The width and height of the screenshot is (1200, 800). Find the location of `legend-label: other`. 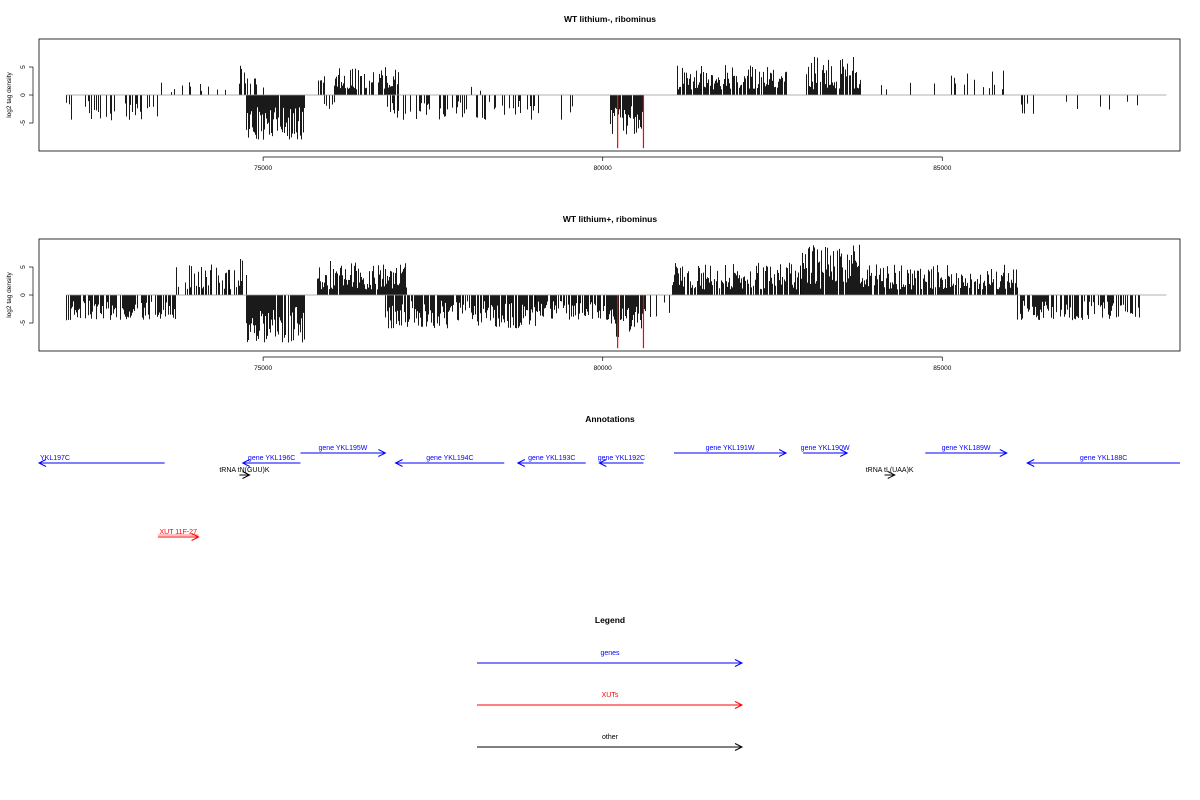

legend-label: other is located at coordinates (610, 737).